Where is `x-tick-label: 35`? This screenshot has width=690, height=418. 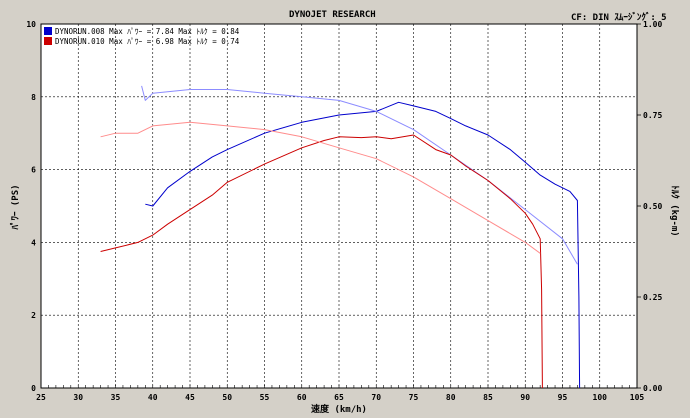 x-tick-label: 35 is located at coordinates (116, 397).